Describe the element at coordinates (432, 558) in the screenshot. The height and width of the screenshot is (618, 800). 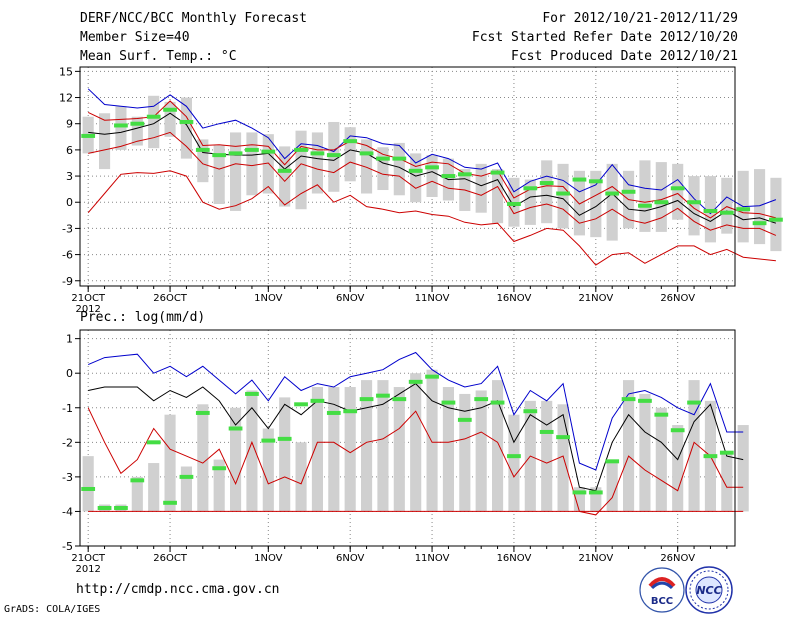
I see `prec-x-tick-label: 11NOV` at that location.